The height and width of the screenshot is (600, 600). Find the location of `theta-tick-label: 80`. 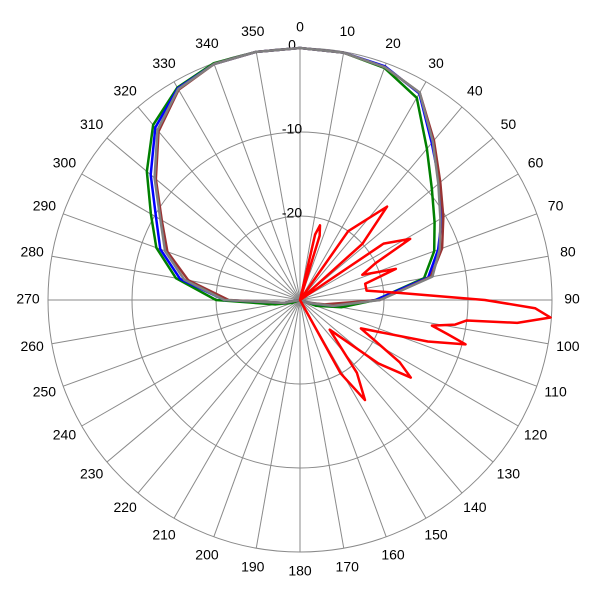

theta-tick-label: 80 is located at coordinates (568, 251).